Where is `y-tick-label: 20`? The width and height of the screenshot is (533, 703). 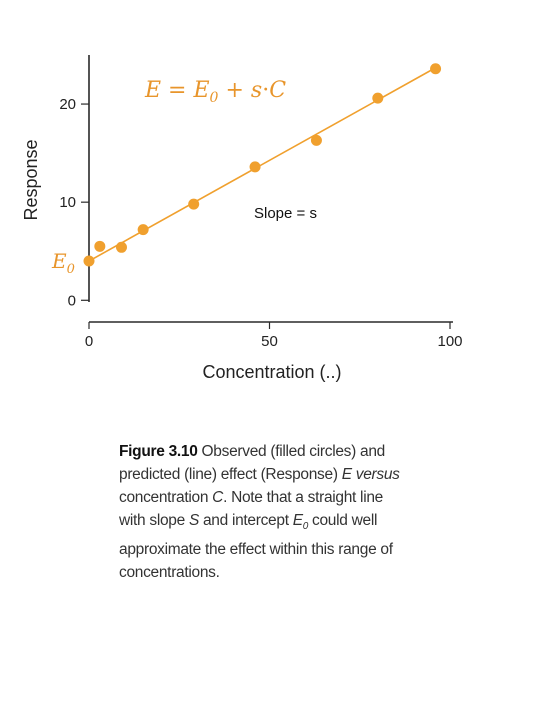 y-tick-label: 20 is located at coordinates (67, 104).